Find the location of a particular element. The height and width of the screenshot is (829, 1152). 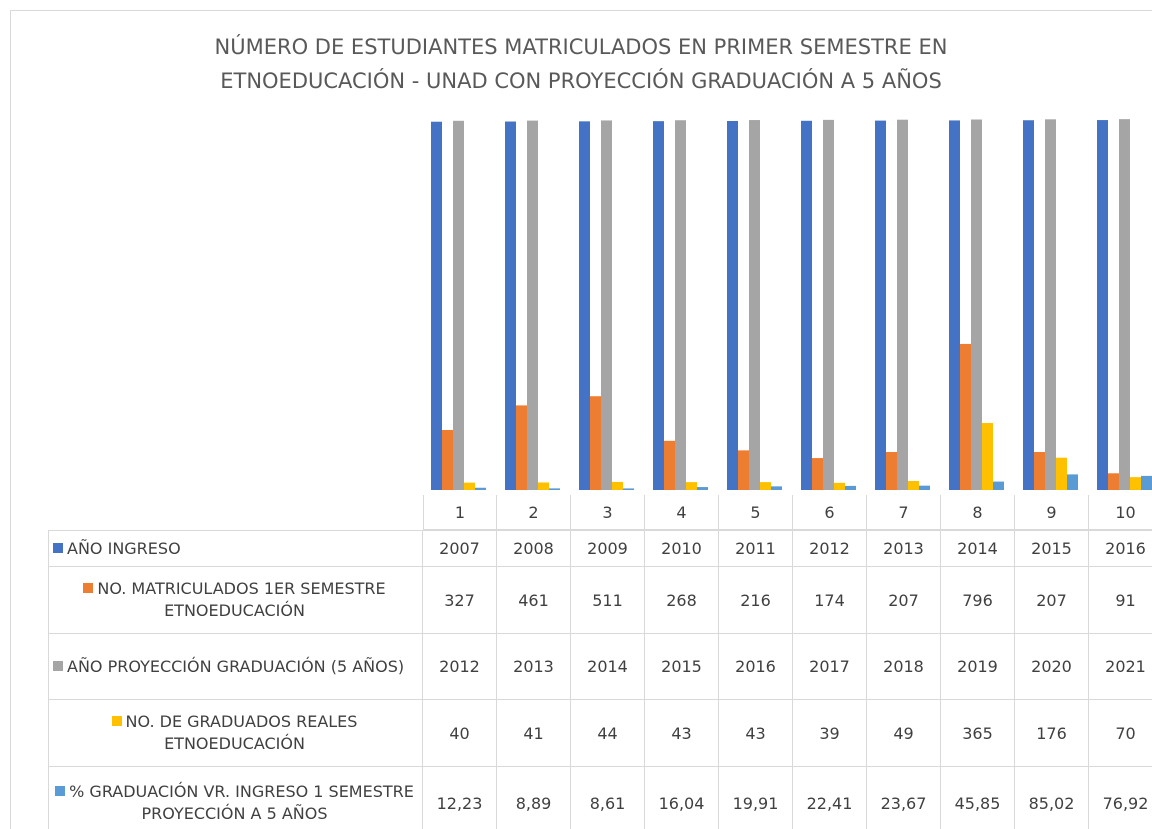

table-cell: 796 is located at coordinates (978, 600).